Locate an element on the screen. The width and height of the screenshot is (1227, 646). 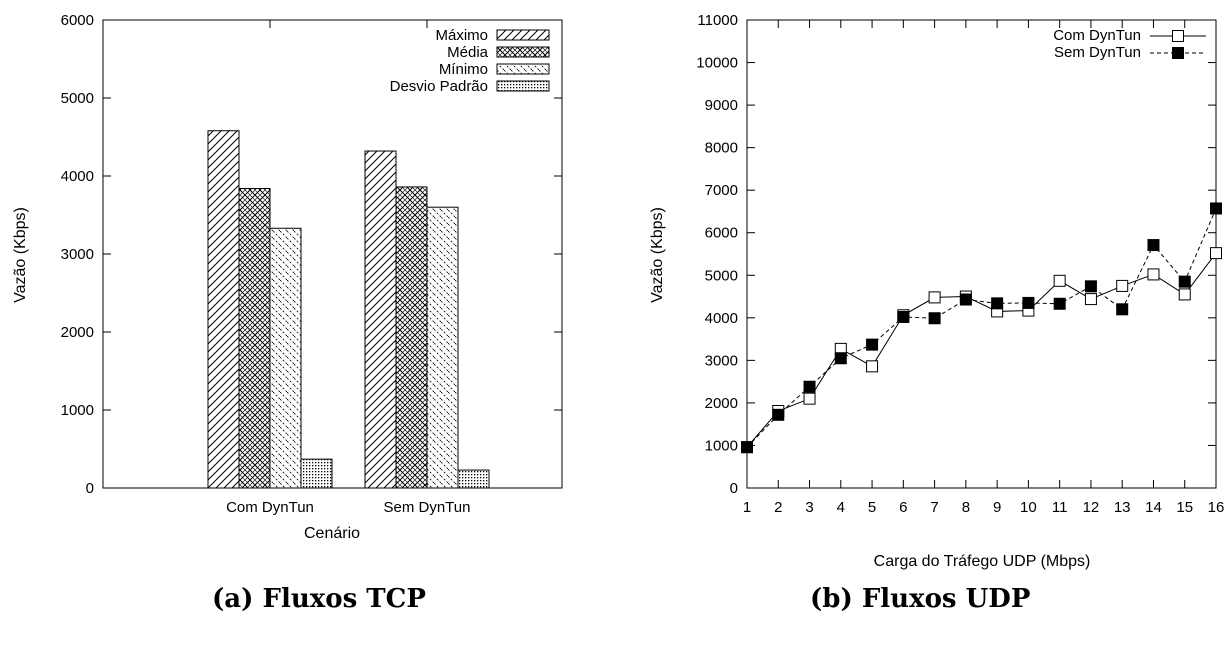
tcp-category-label: Com DynTun is located at coordinates (270, 507).